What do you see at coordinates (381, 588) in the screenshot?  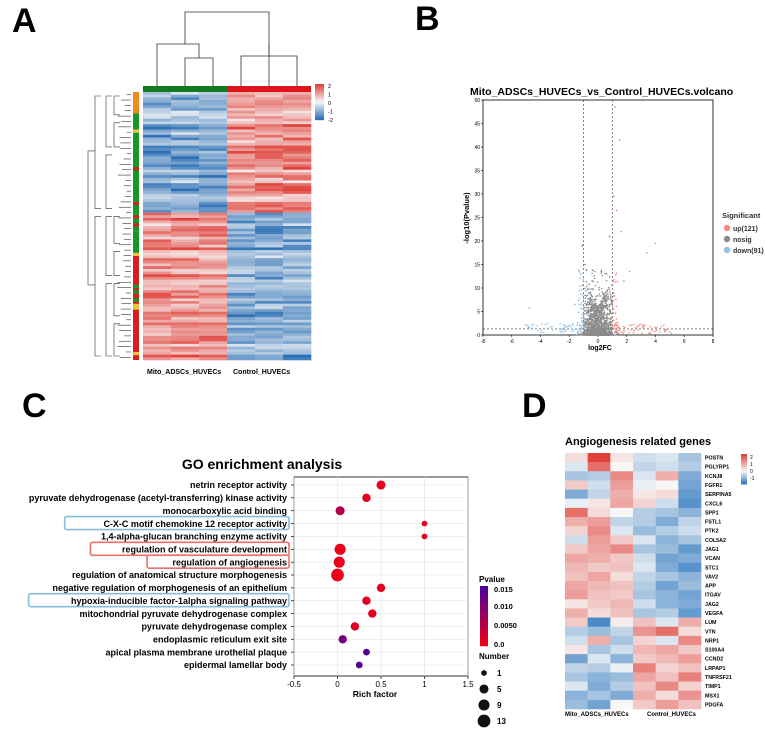 I see `enrichment-point` at bounding box center [381, 588].